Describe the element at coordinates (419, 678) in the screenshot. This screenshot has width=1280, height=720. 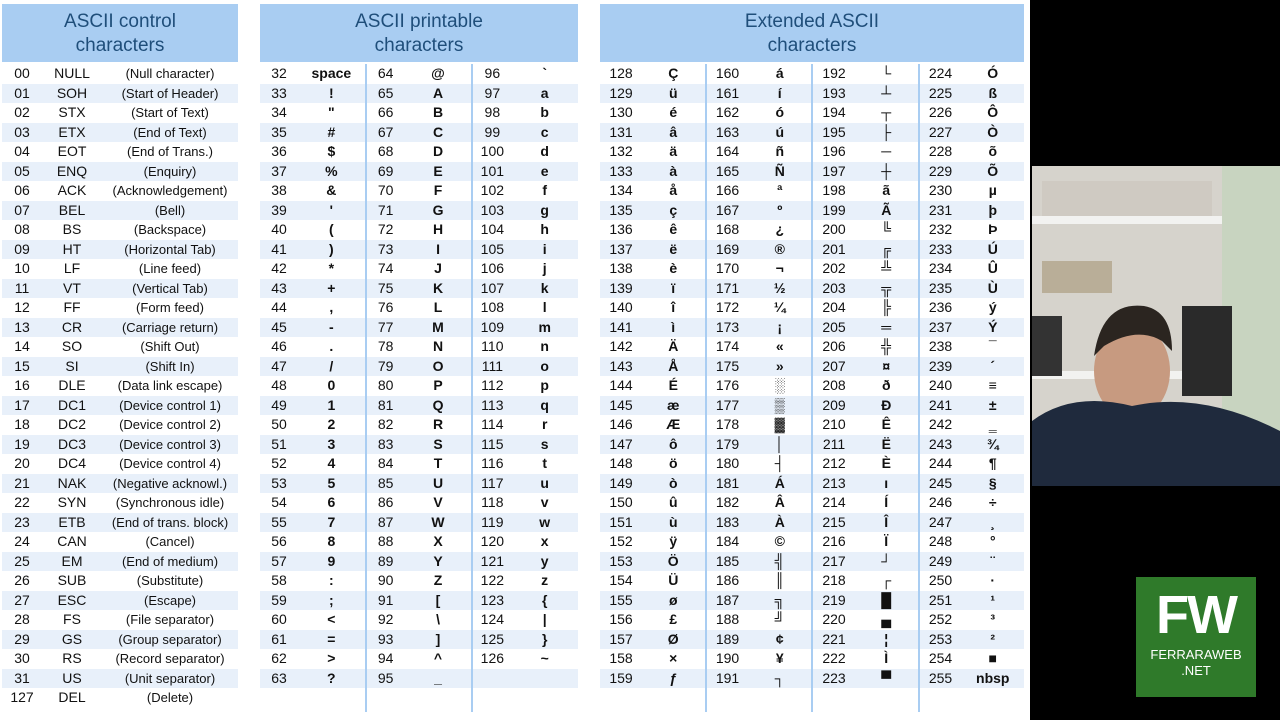
I see `table-row: 95 _` at that location.